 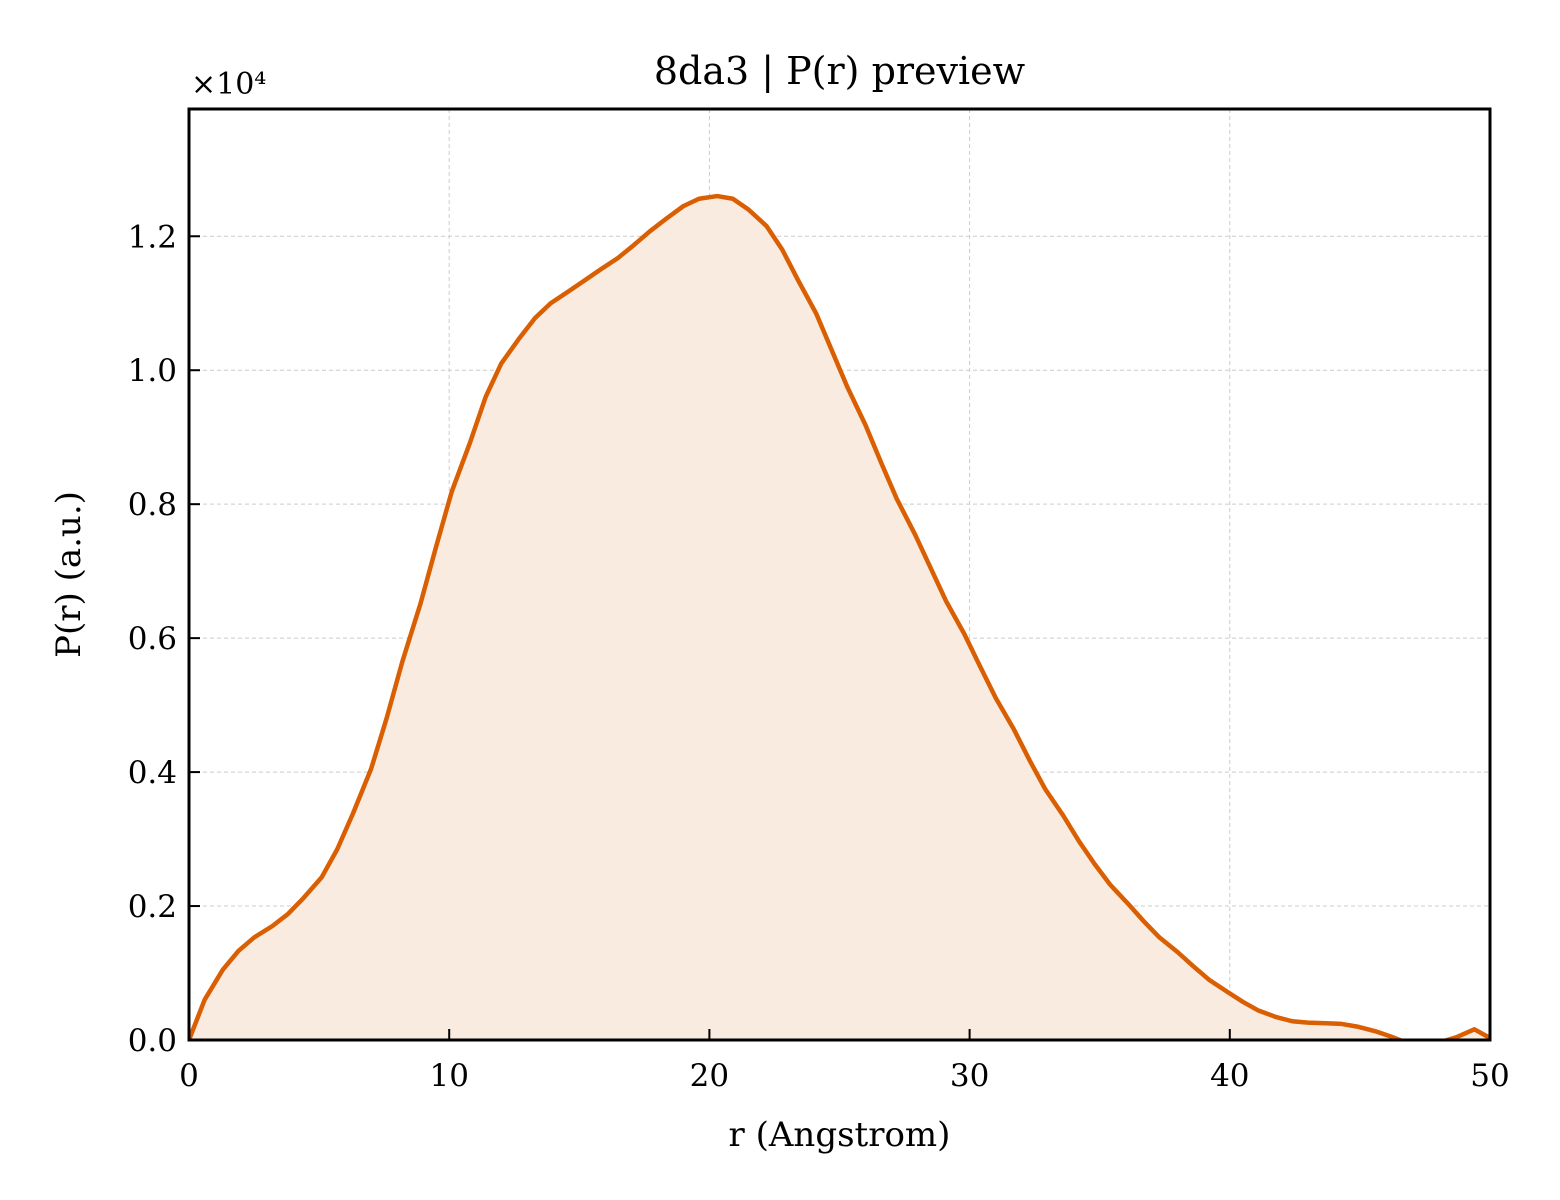 I want to click on x-axis-ticks: 0 10 20 30 40 50, so click(x=844, y=1061).